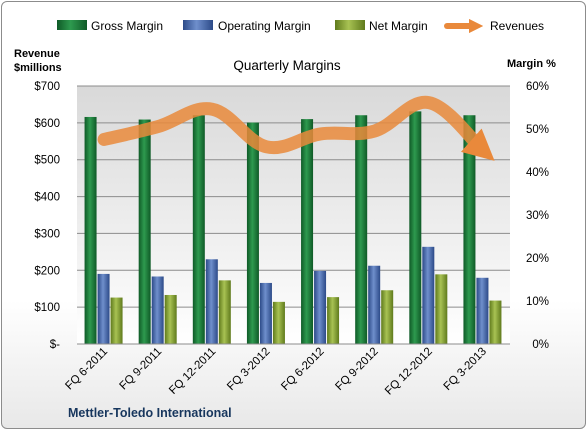  I want to click on right-axis-ticks: 0% 10% 20% 30% 40% 50% 60%, so click(537, 216).